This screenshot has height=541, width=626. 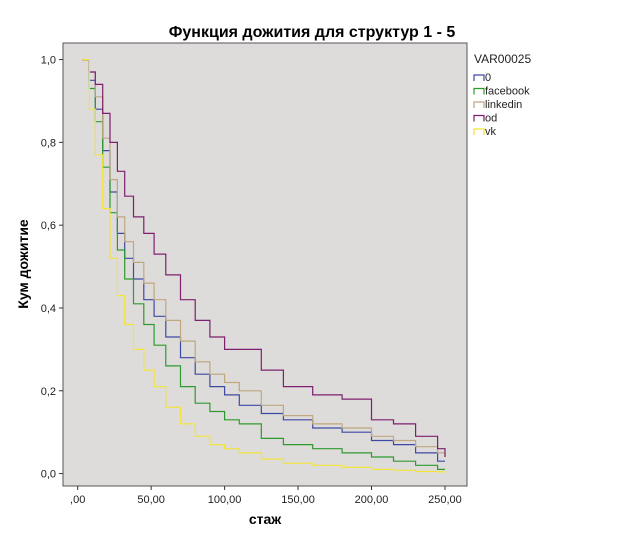 I want to click on legend-label: facebook, so click(x=507, y=92).